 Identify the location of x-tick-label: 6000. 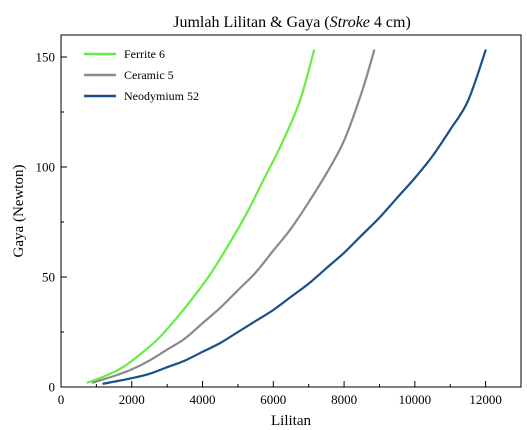
(273, 399).